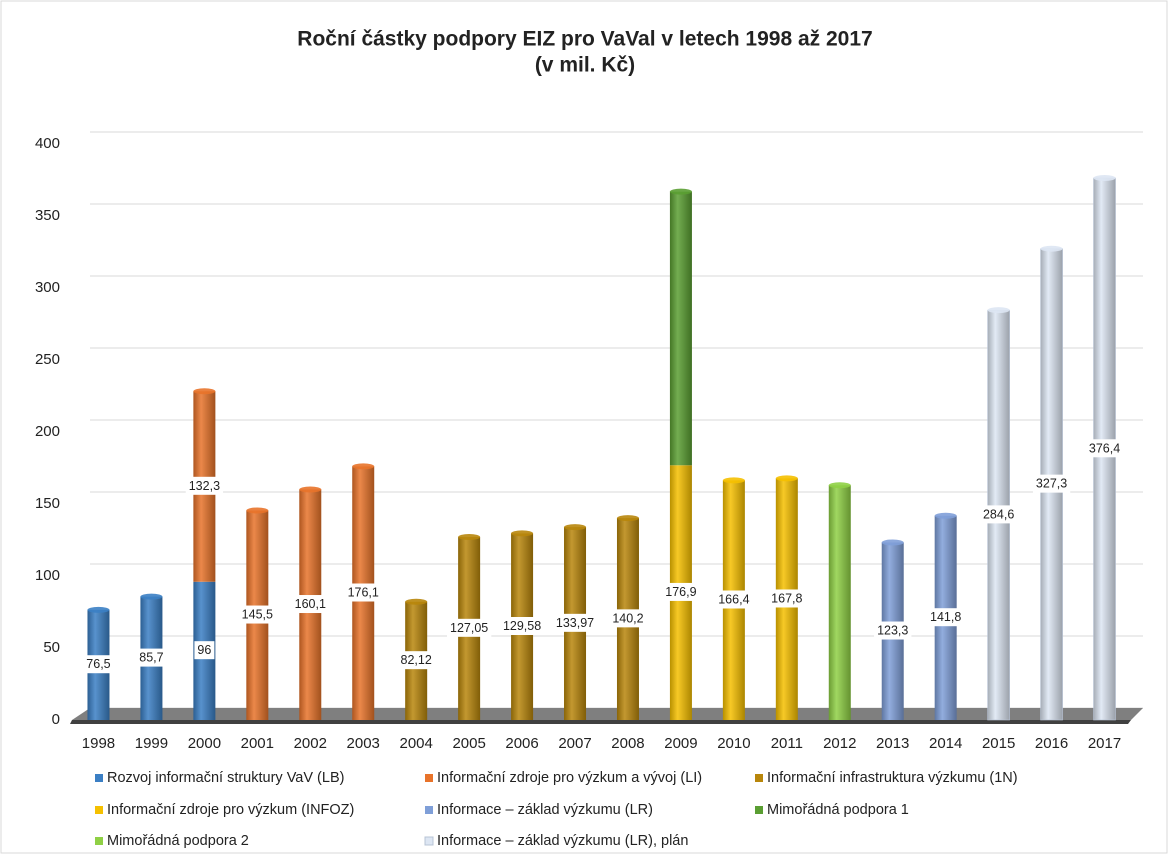 The width and height of the screenshot is (1170, 855). What do you see at coordinates (627, 743) in the screenshot?
I see `x-tick-label: 2008` at bounding box center [627, 743].